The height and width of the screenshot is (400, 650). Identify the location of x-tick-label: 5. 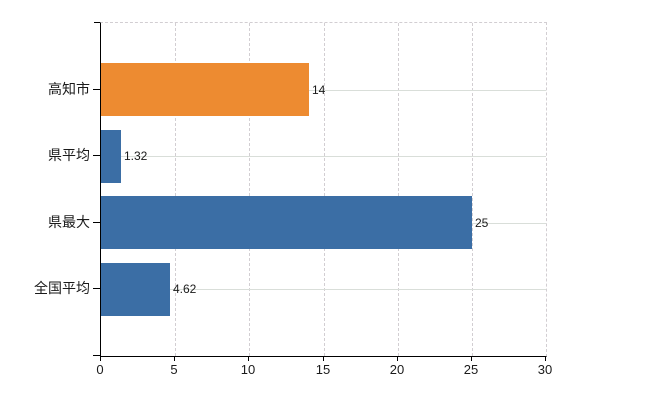
(174, 369).